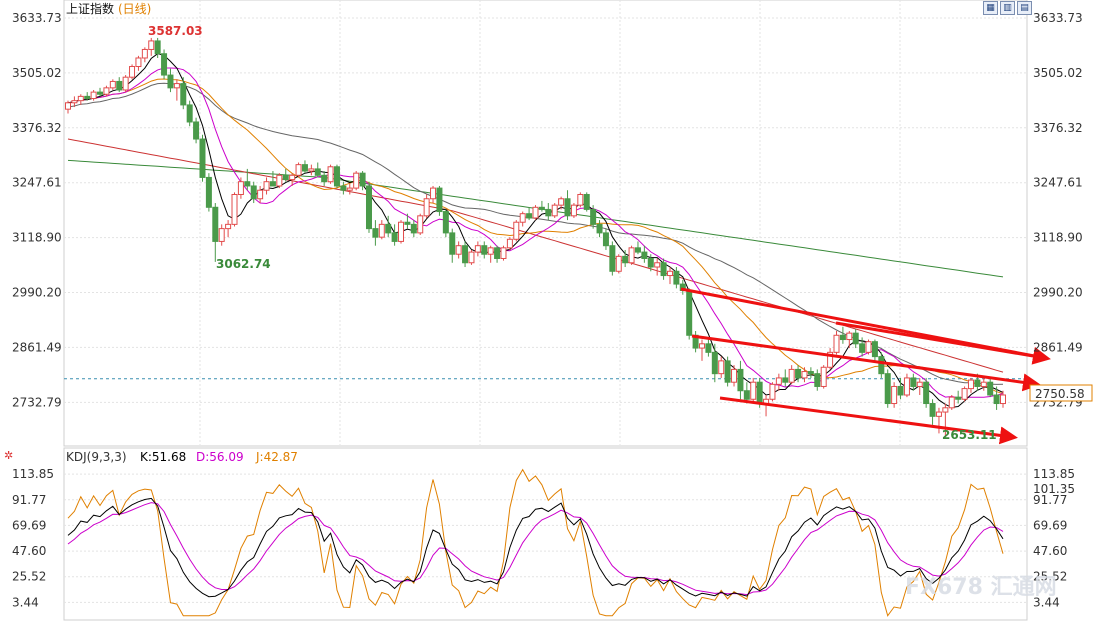 This screenshot has height=622, width=1097. Describe the element at coordinates (37, 402) in the screenshot. I see `price-tick-left: 2732.79` at that location.